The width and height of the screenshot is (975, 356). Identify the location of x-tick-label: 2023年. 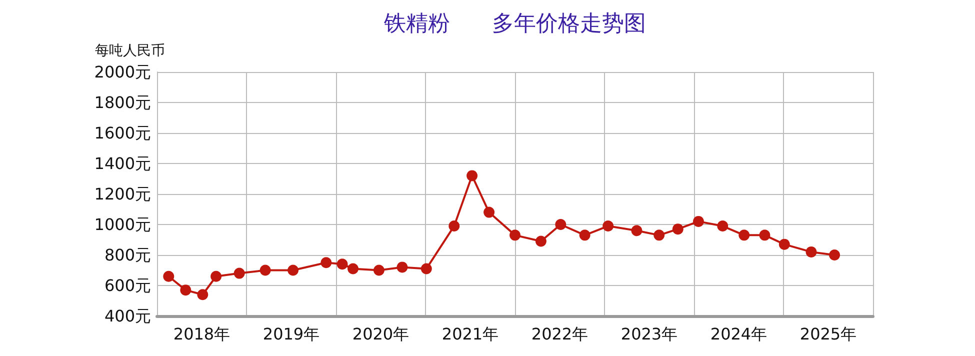
(649, 334).